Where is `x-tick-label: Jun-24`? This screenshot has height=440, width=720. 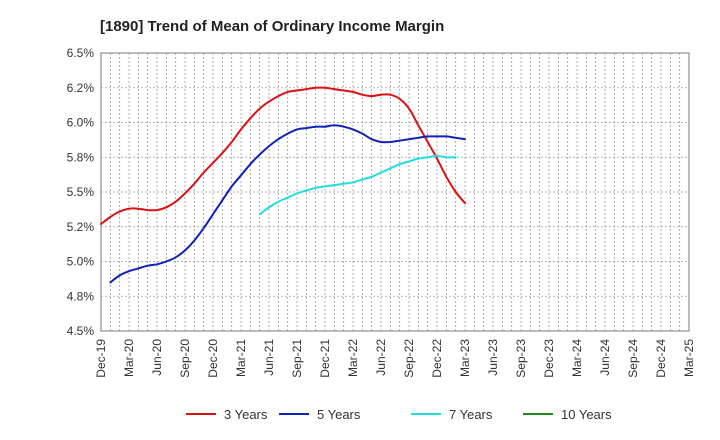 x-tick-label: Jun-24 is located at coordinates (605, 357).